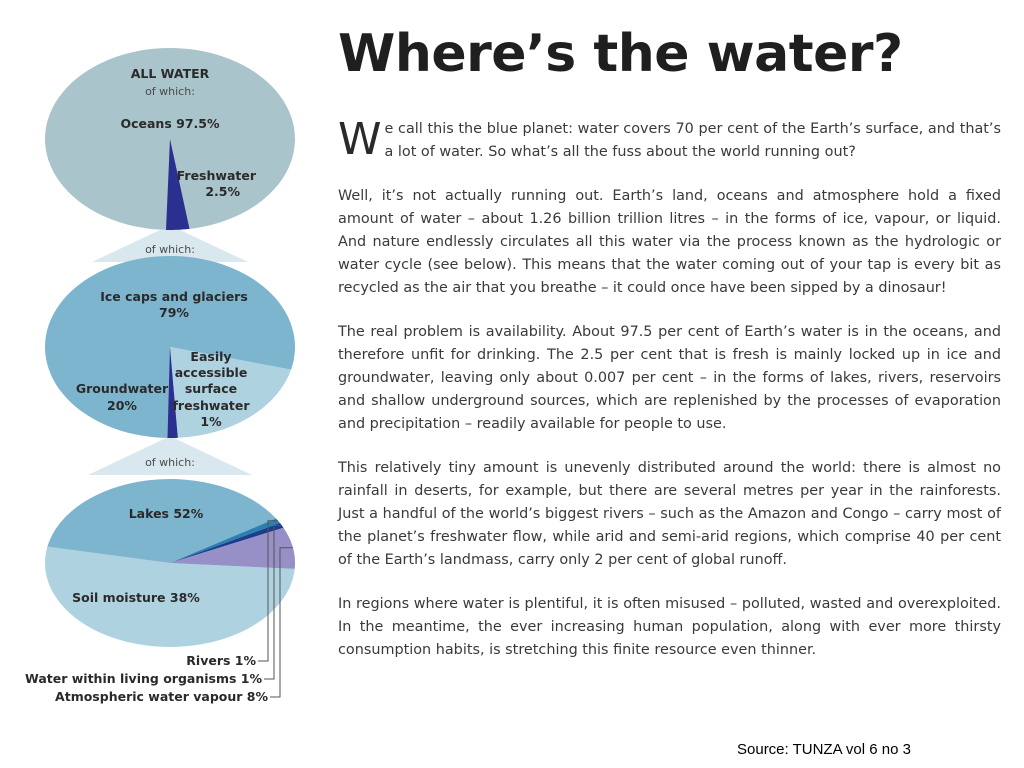 This screenshot has width=1024, height=768. What do you see at coordinates (122, 405) in the screenshot?
I see `pie2-label-groundwater-pct: 20%` at bounding box center [122, 405].